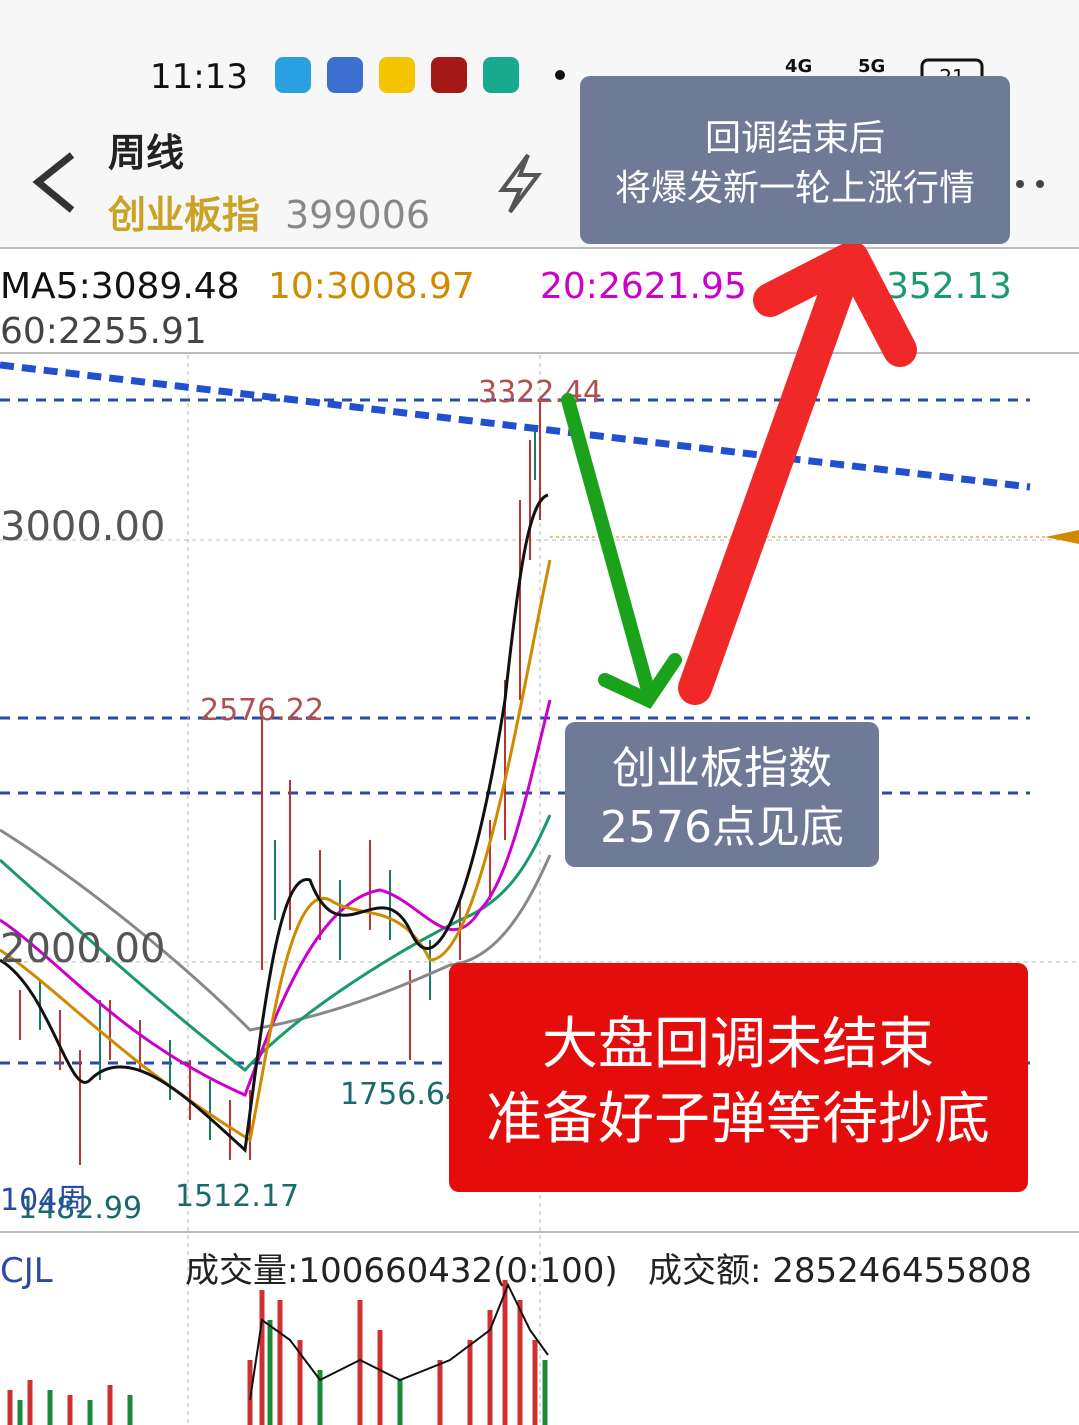 The height and width of the screenshot is (1425, 1079). Describe the element at coordinates (643, 286) in the screenshot. I see `ma20: 20:2621.95` at that location.